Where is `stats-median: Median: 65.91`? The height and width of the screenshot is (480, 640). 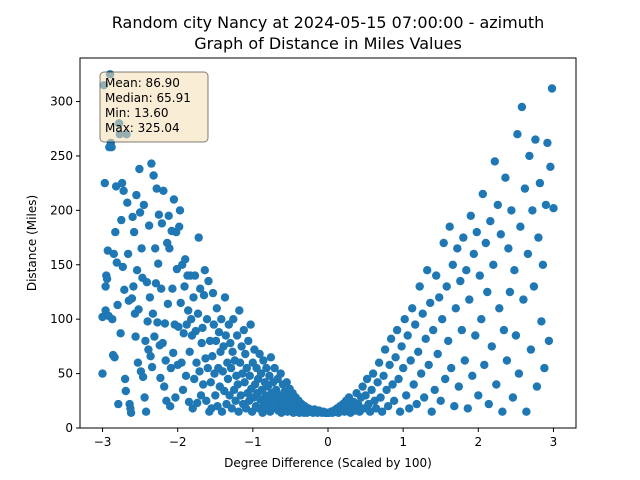
stats-median: Median: 65.91 is located at coordinates (148, 98).